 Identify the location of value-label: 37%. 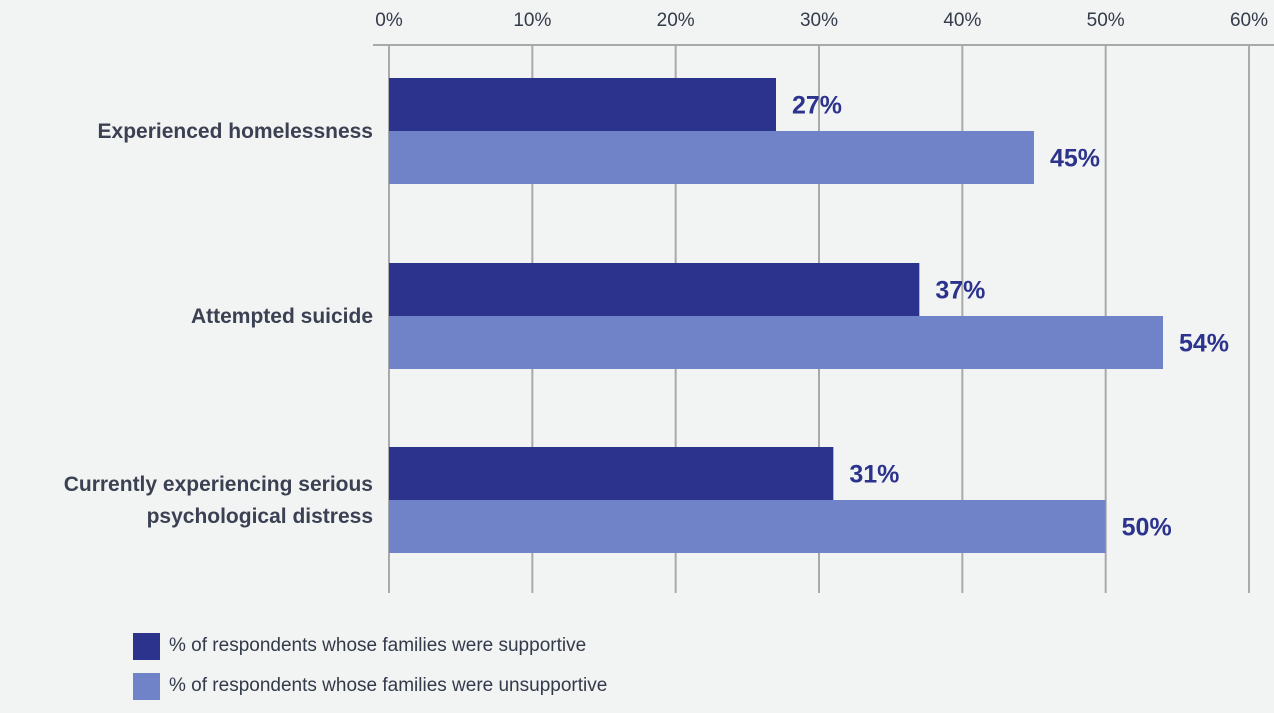
(960, 291).